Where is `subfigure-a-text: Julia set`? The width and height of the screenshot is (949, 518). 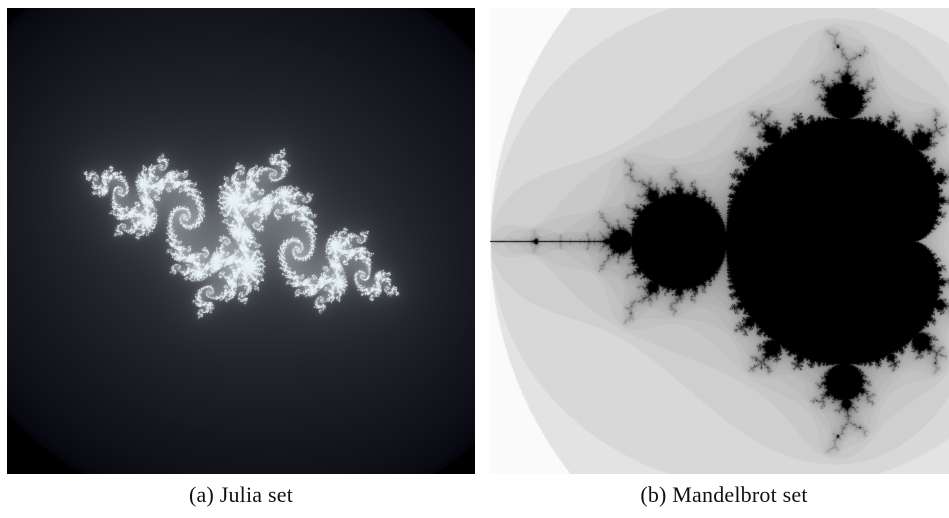 subfigure-a-text: Julia set is located at coordinates (256, 494).